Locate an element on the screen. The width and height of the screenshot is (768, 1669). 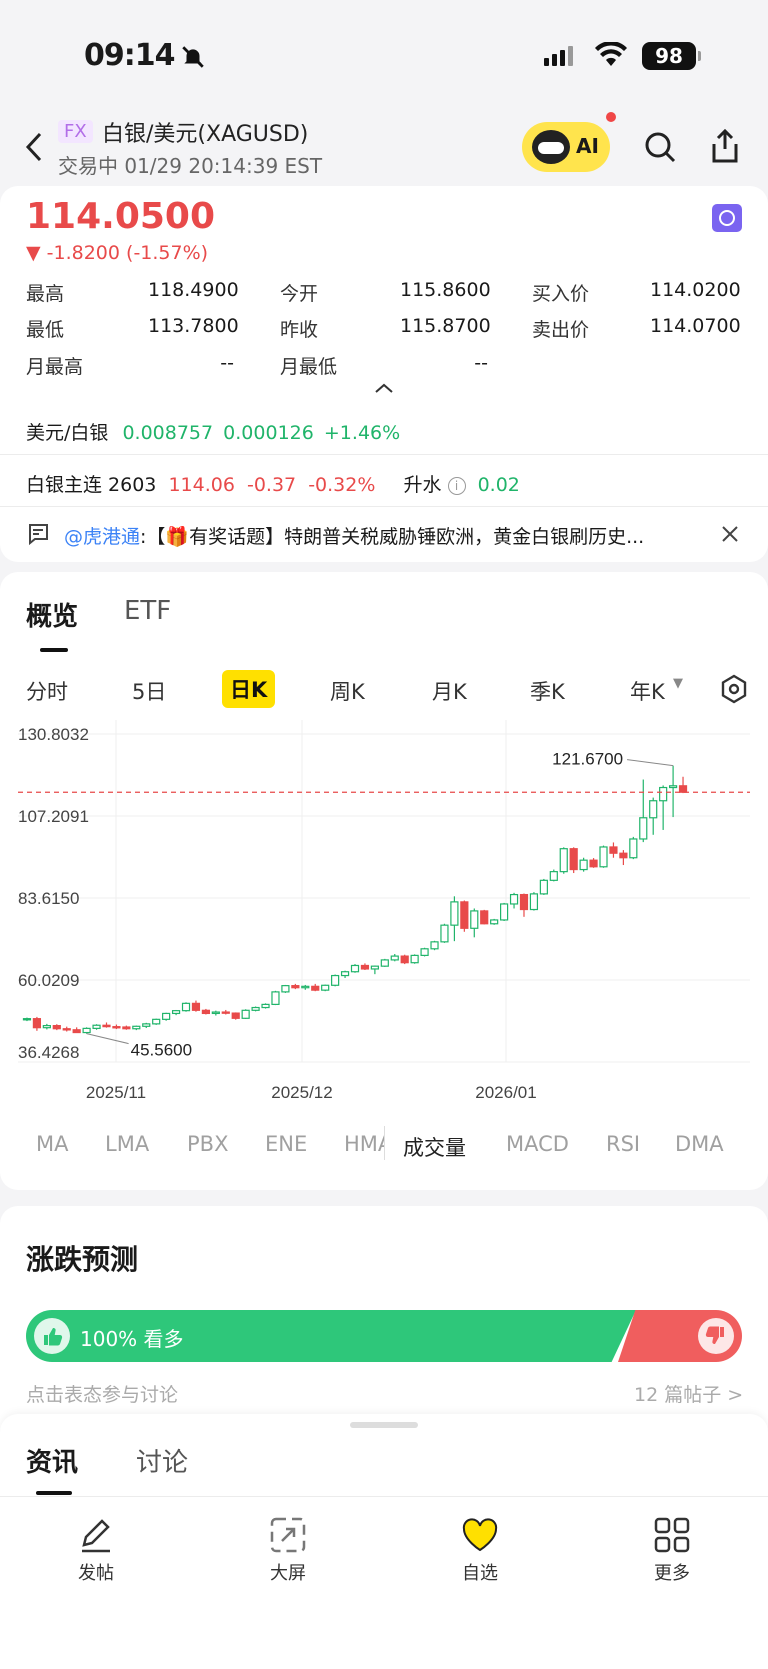
y-tick-label: 83.6150 is located at coordinates (48, 898).